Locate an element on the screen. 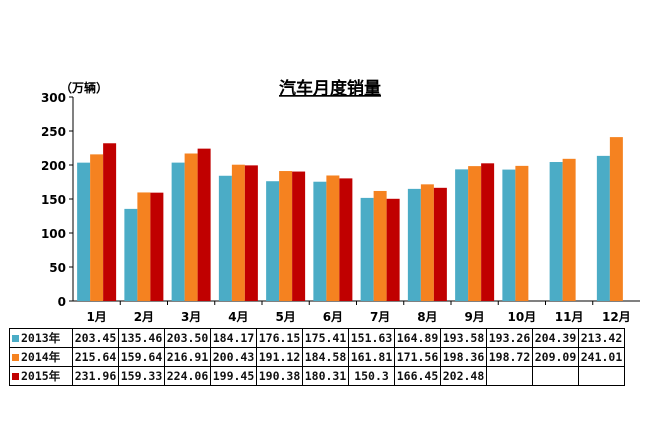 The width and height of the screenshot is (650, 433). series-legend-cell: 2013年 is located at coordinates (41, 338).